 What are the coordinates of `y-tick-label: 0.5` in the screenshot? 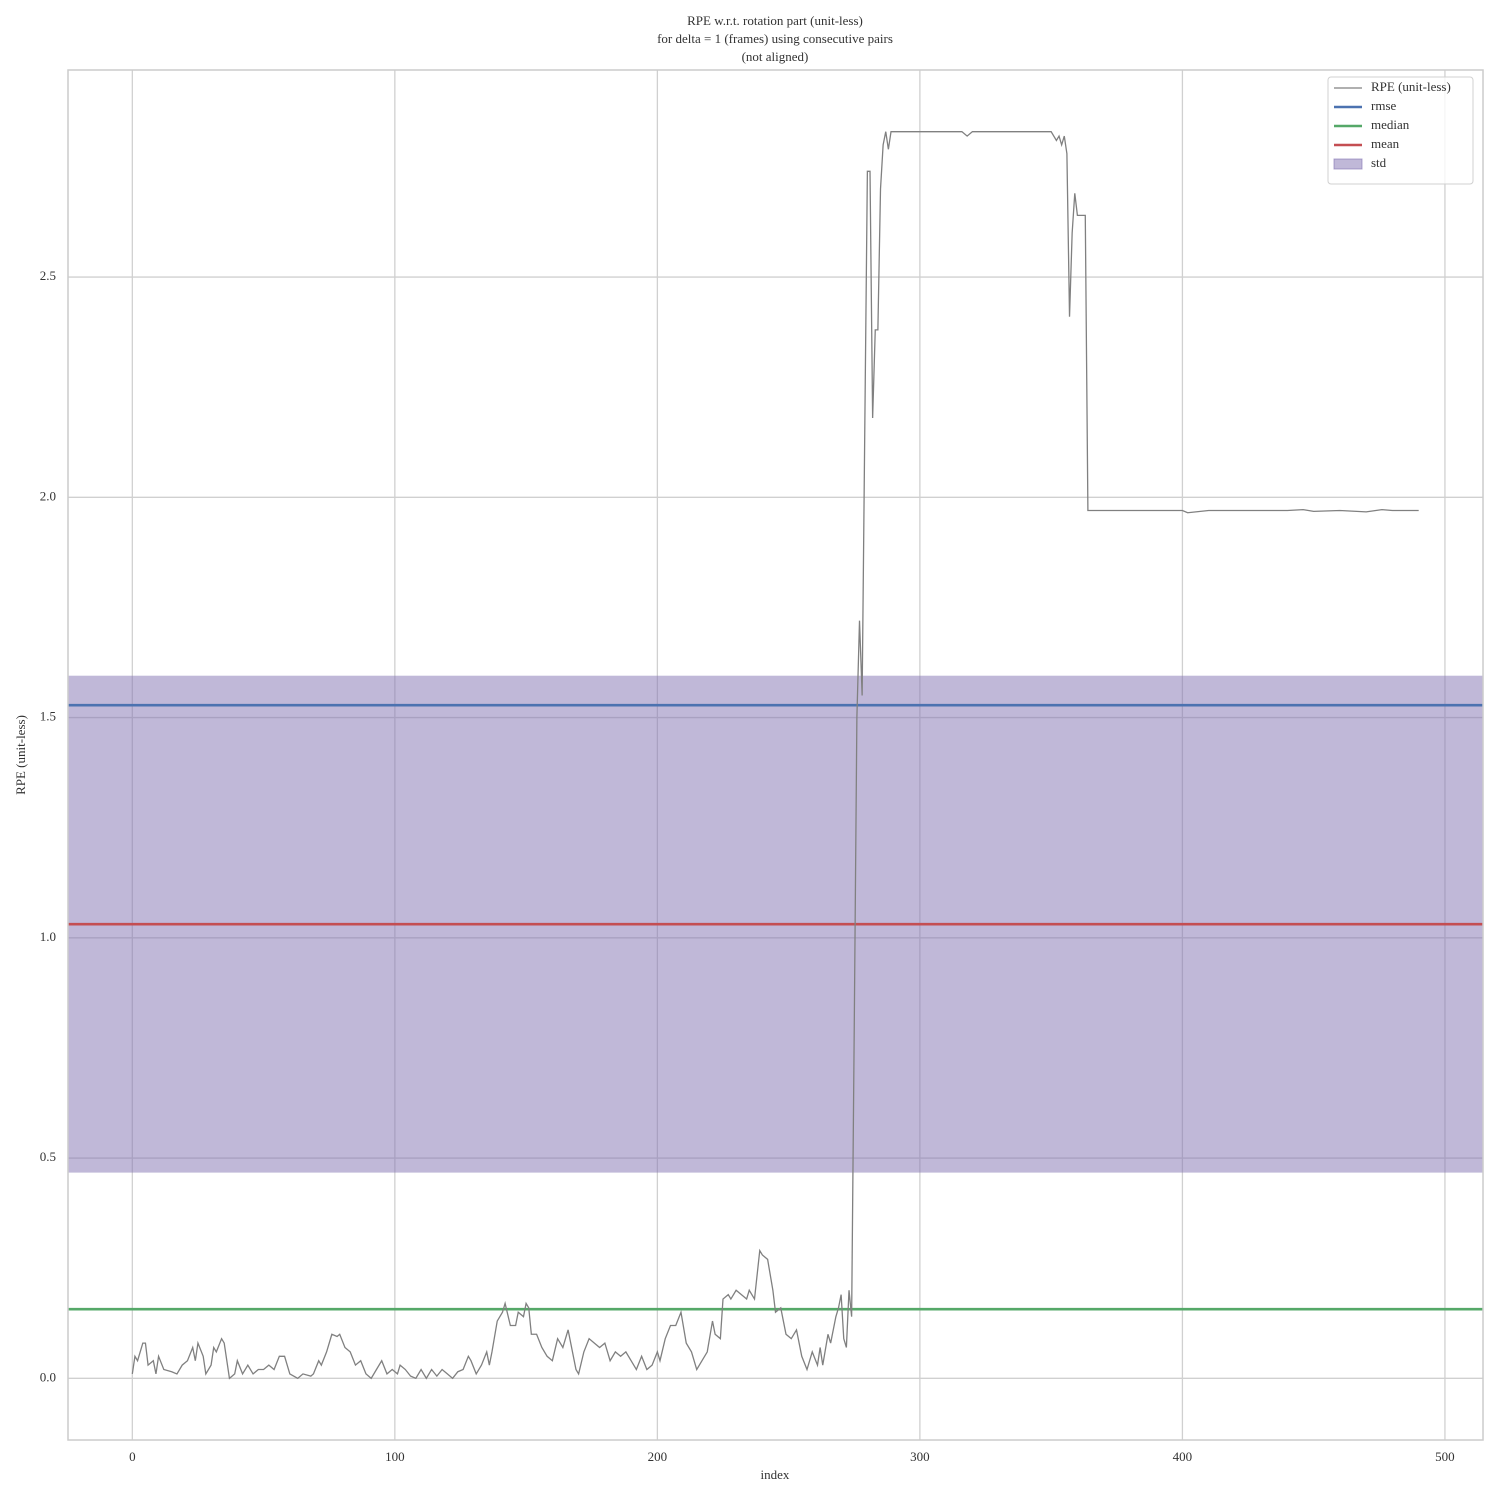 It's located at (48, 1156).